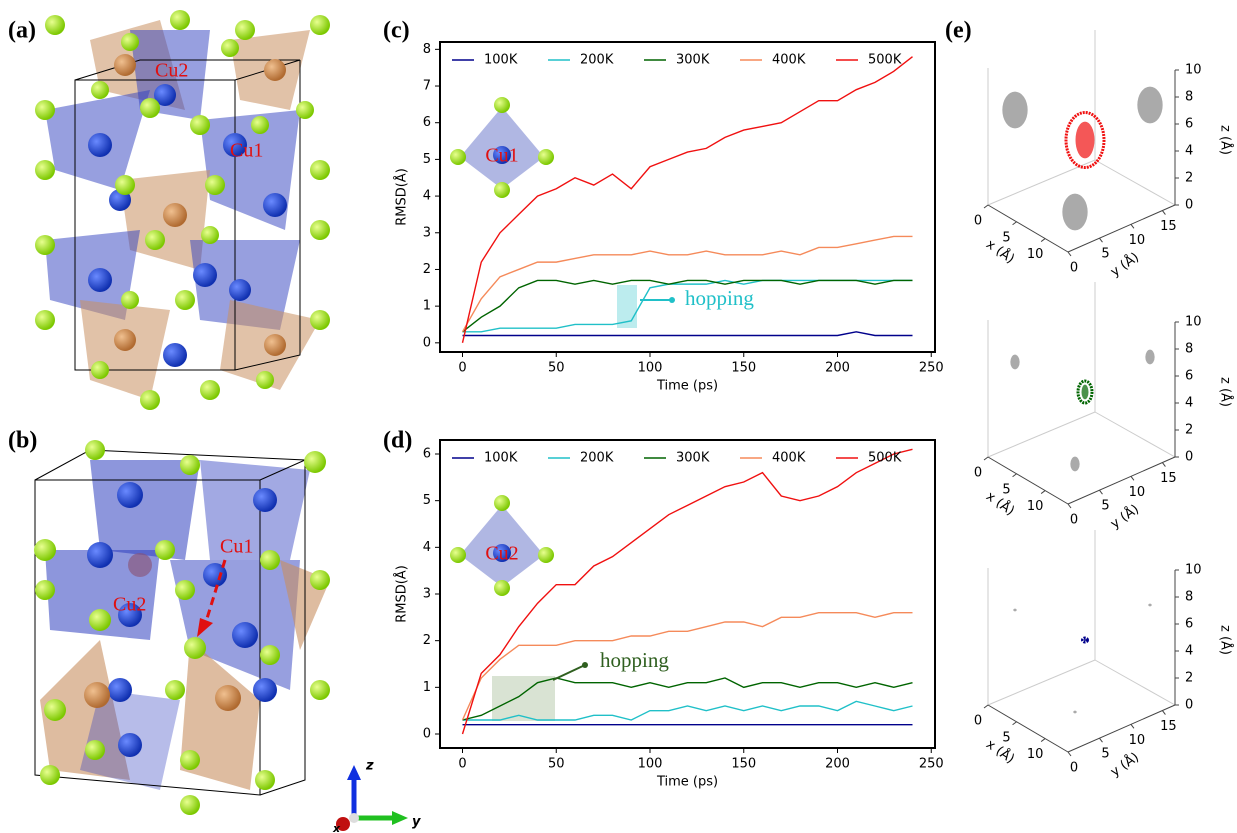  What do you see at coordinates (837, 764) in the screenshot?
I see `x-tick-label: 200` at bounding box center [837, 764].